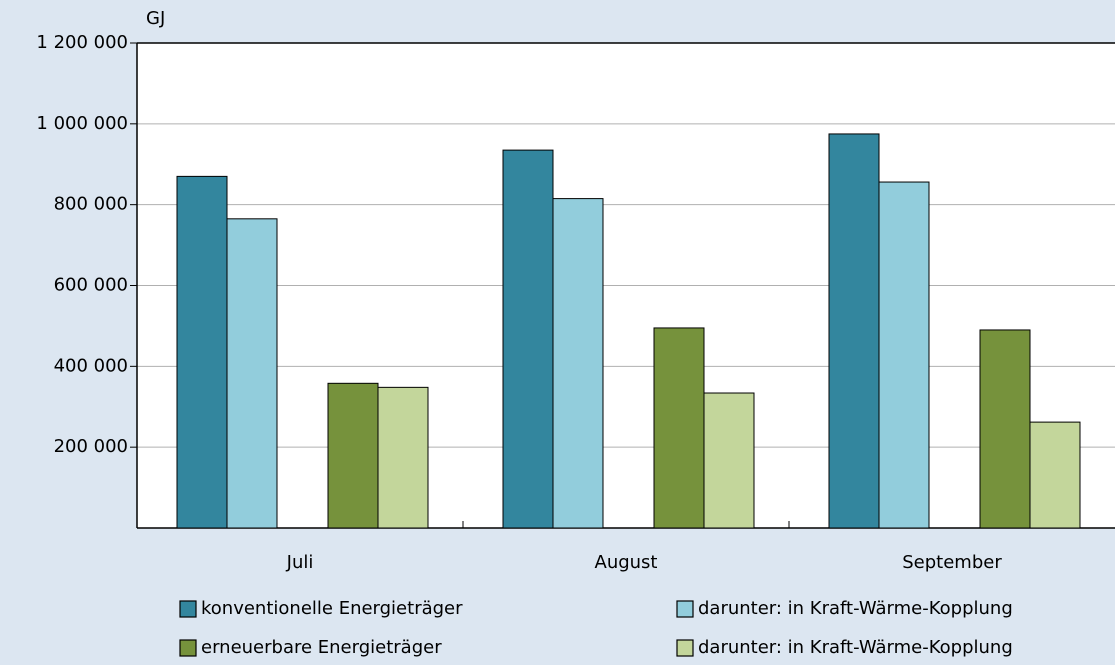  I want to click on x-tick-label: Juli, so click(300, 562).